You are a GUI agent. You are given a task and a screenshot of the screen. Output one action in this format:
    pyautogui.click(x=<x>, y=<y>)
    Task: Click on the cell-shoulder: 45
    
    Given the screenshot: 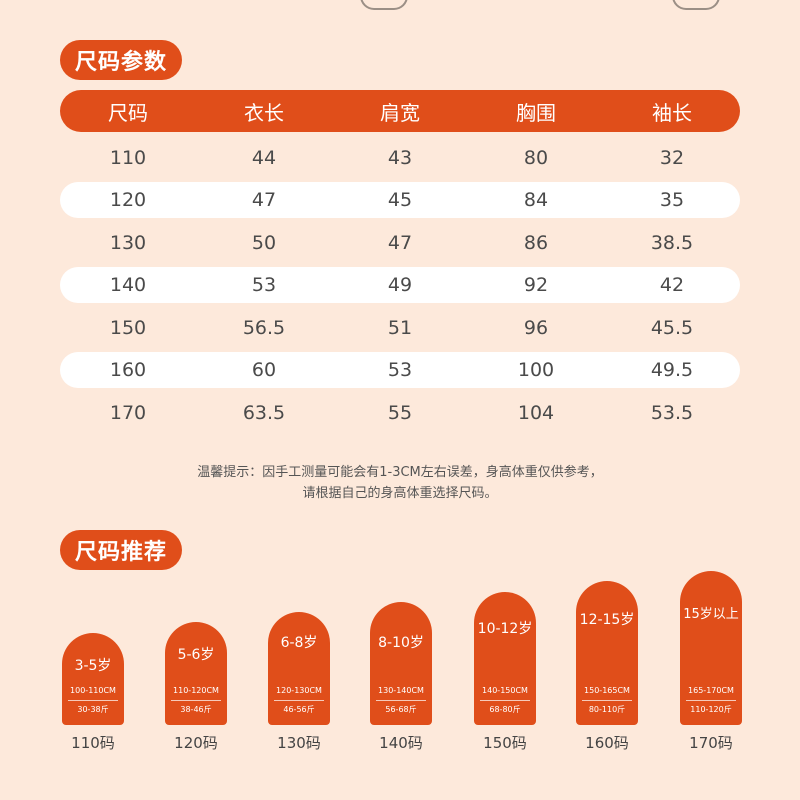 What is the action you would take?
    pyautogui.click(x=400, y=200)
    